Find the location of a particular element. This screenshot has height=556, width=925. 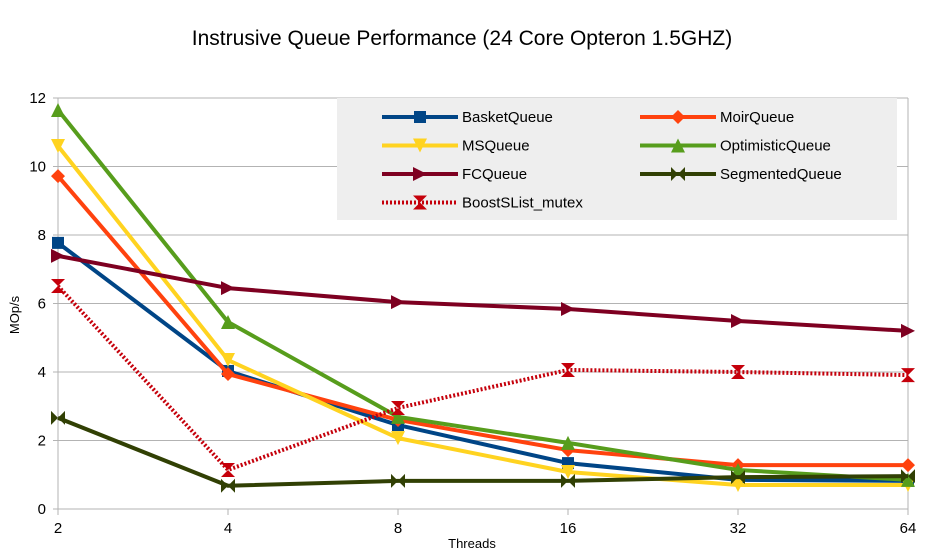

x-axis-label: Threads is located at coordinates (472, 543).